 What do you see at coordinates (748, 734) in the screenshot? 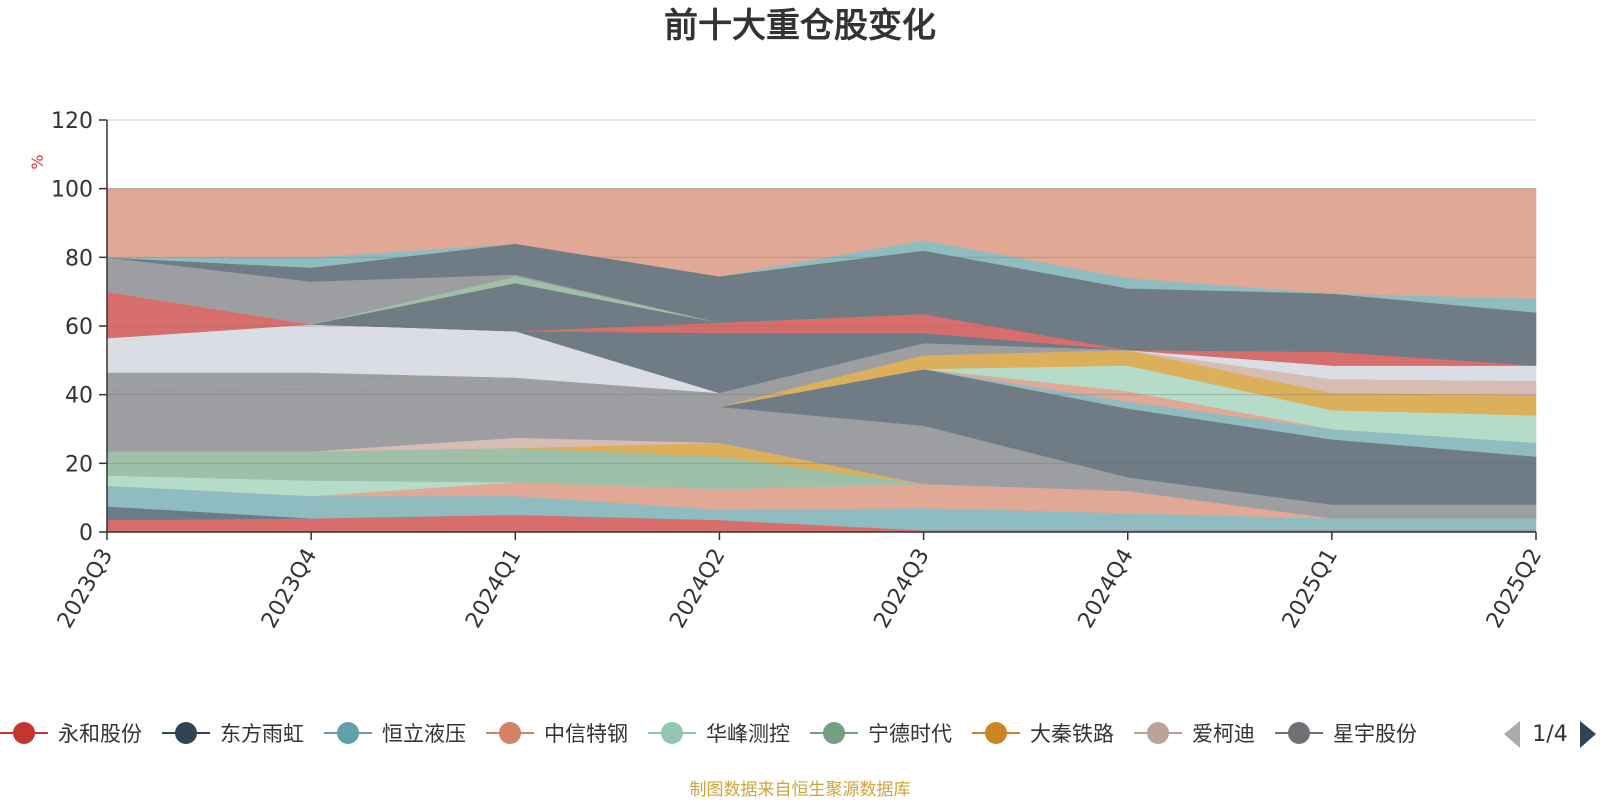
I see `legend-label: 华峰测控` at bounding box center [748, 734].